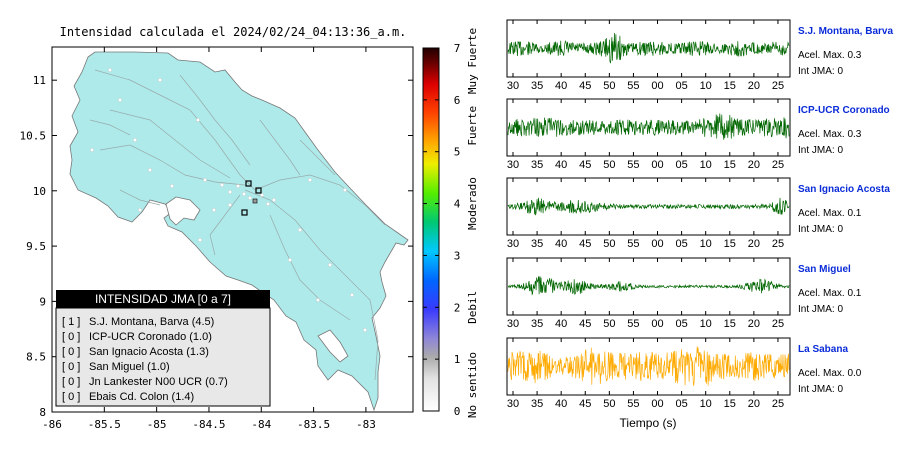 Image resolution: width=910 pixels, height=460 pixels. What do you see at coordinates (151, 322) in the screenshot?
I see `legend-item-label: S.J. Montana, Barva (4.5)` at bounding box center [151, 322].